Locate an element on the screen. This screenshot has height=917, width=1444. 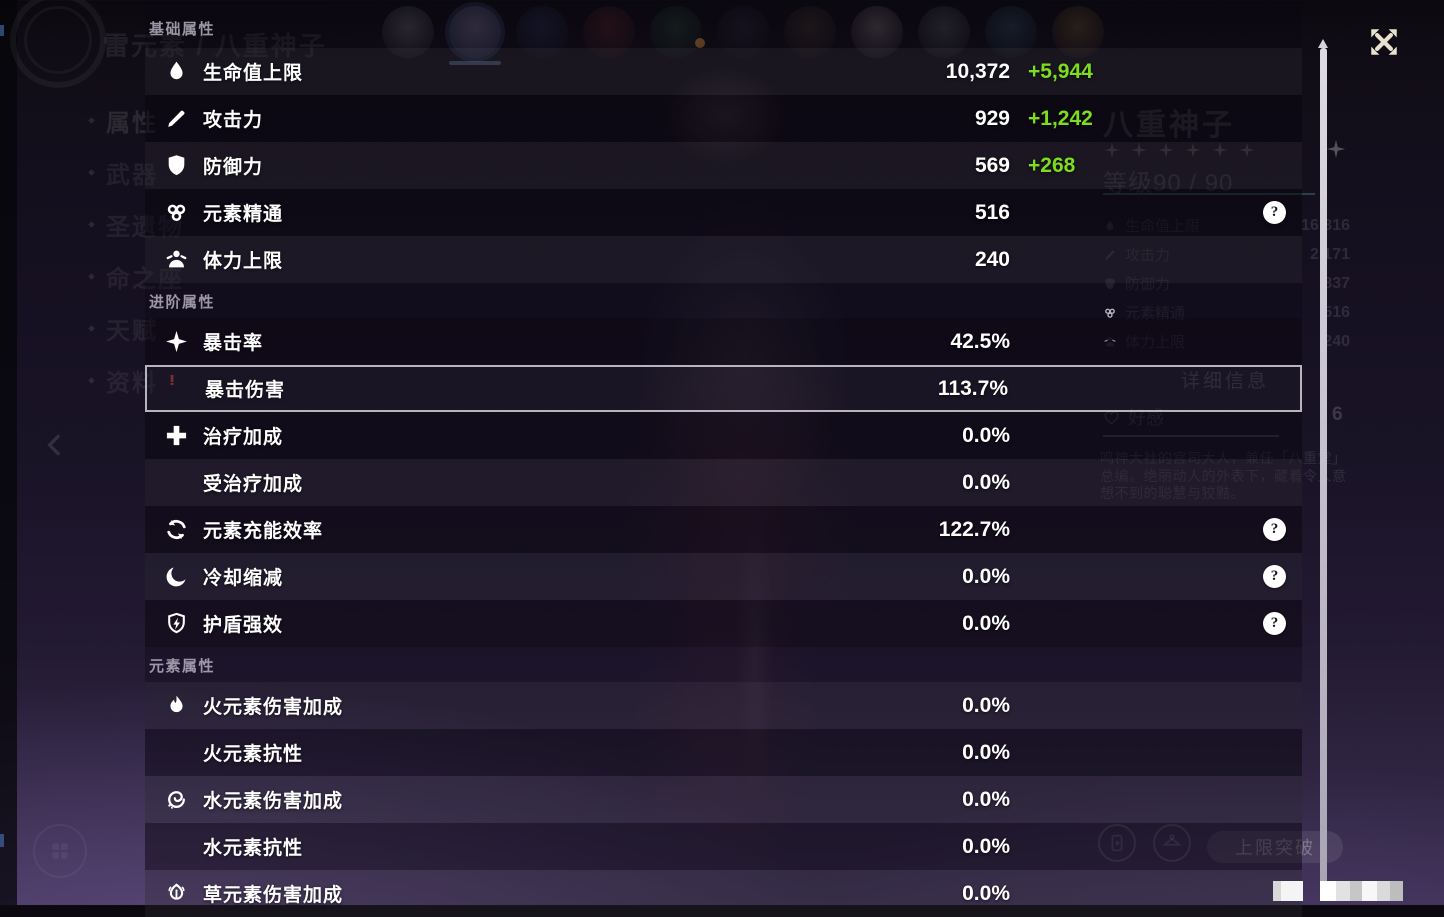
stat-label: 元素精通 is located at coordinates (243, 214).